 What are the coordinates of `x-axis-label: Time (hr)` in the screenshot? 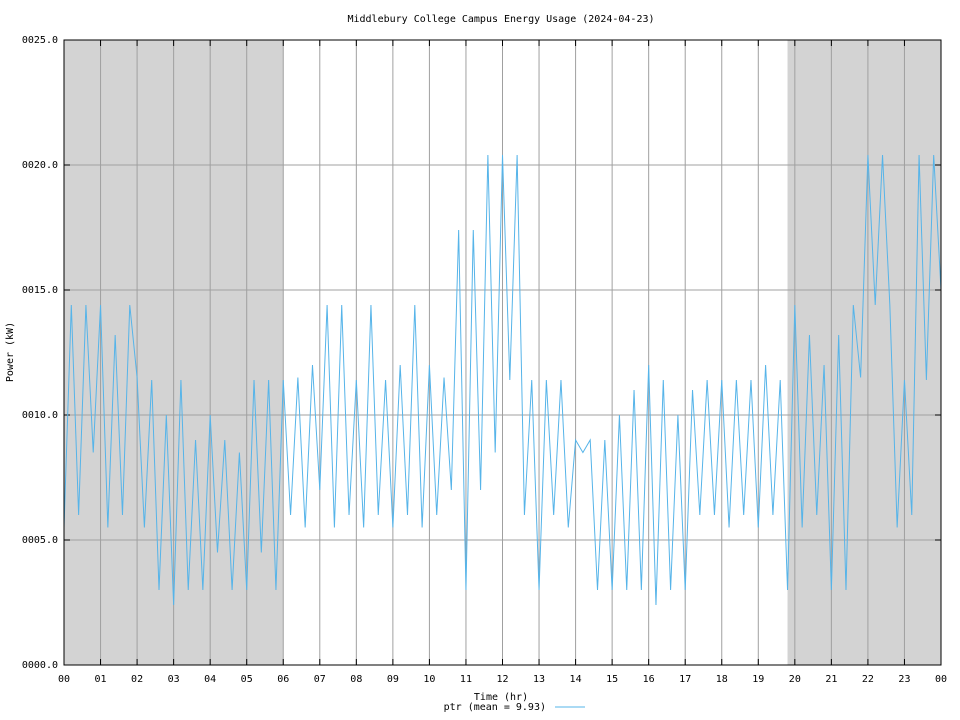 It's located at (501, 697).